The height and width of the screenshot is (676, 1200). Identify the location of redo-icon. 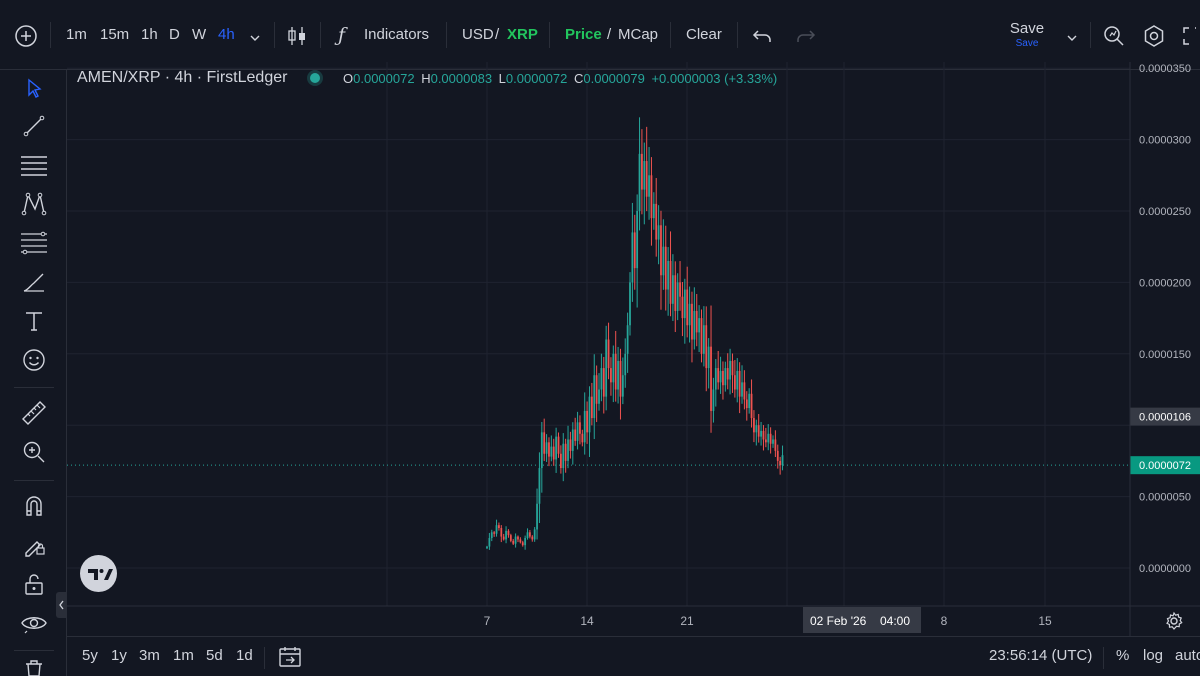
(805, 36).